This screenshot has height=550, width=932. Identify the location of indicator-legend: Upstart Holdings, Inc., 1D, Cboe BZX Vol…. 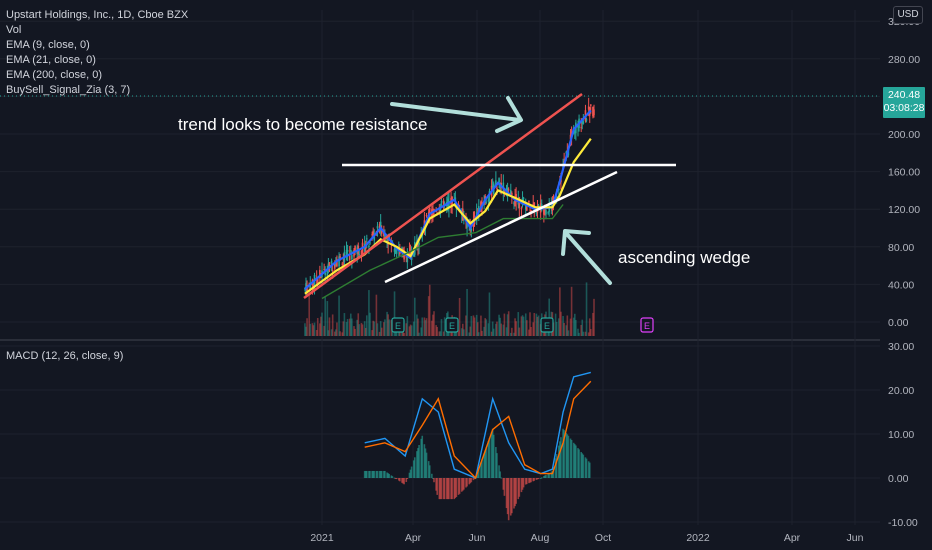
(97, 53).